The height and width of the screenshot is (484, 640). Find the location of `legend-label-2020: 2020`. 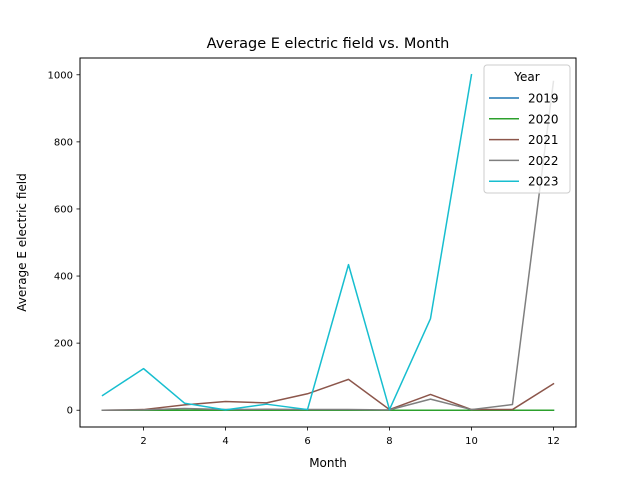

legend-label-2020: 2020 is located at coordinates (543, 119).